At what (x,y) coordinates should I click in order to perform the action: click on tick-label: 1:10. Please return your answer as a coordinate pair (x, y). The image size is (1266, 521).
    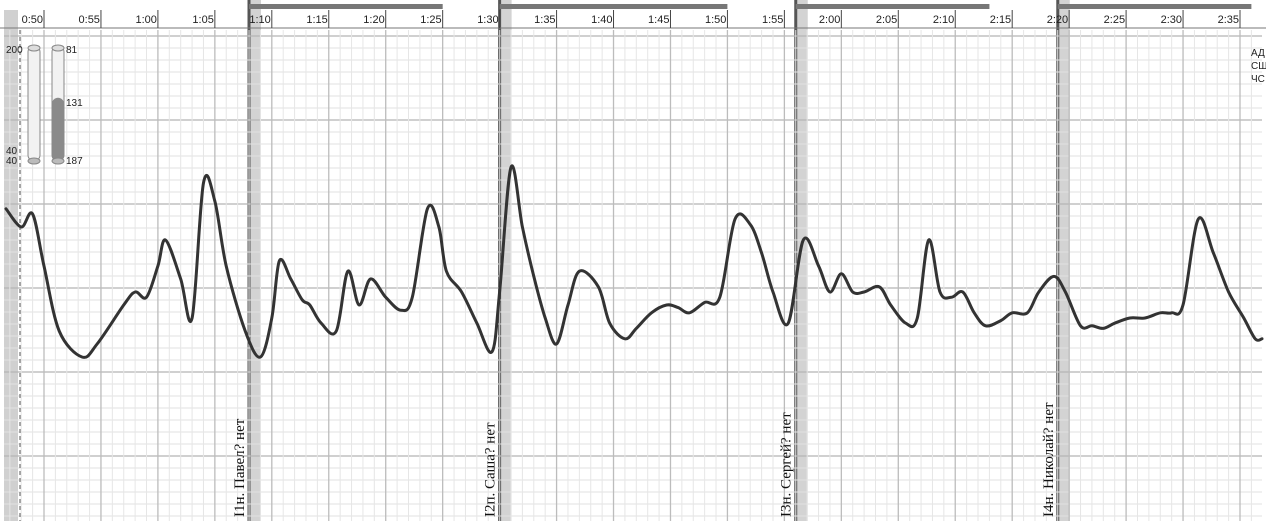
    Looking at the image, I should click on (259, 20).